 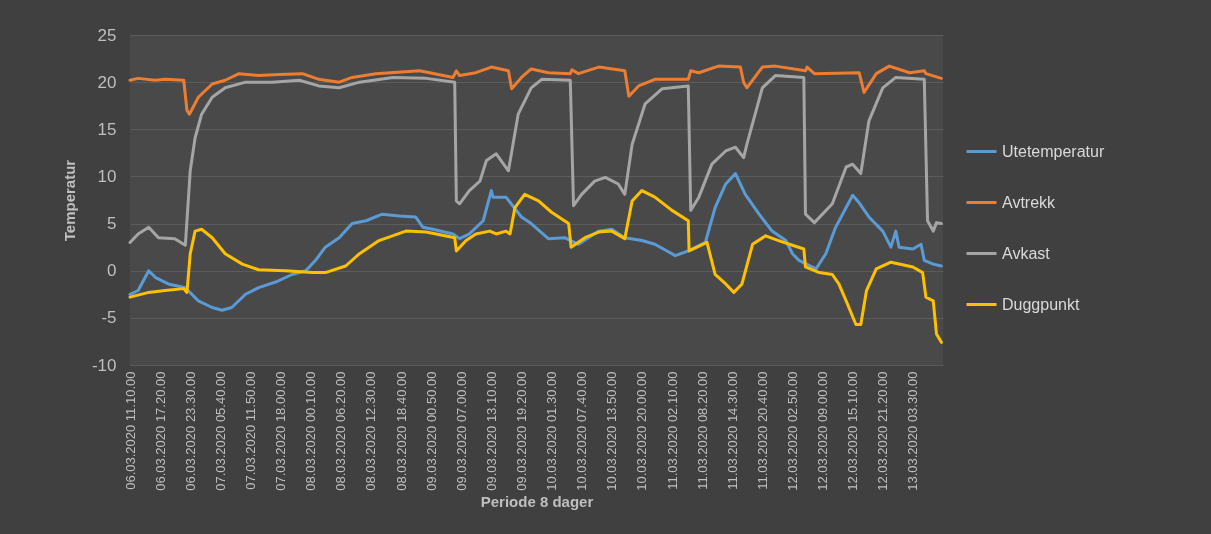 I want to click on legend-label: Avkast, so click(x=1026, y=253).